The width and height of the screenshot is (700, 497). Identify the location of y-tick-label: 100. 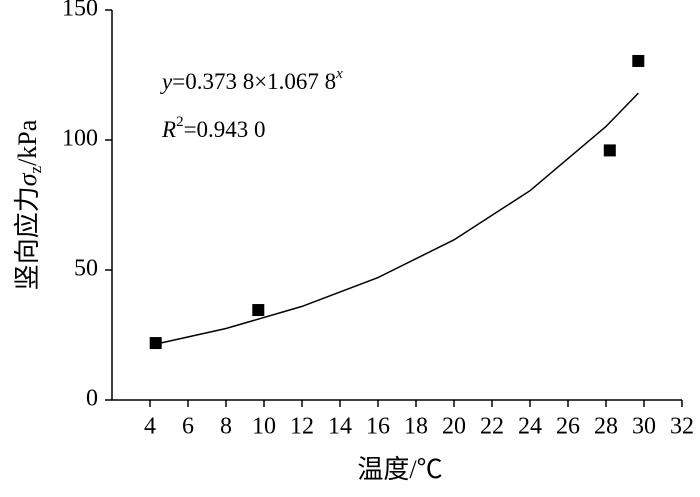
(80, 139).